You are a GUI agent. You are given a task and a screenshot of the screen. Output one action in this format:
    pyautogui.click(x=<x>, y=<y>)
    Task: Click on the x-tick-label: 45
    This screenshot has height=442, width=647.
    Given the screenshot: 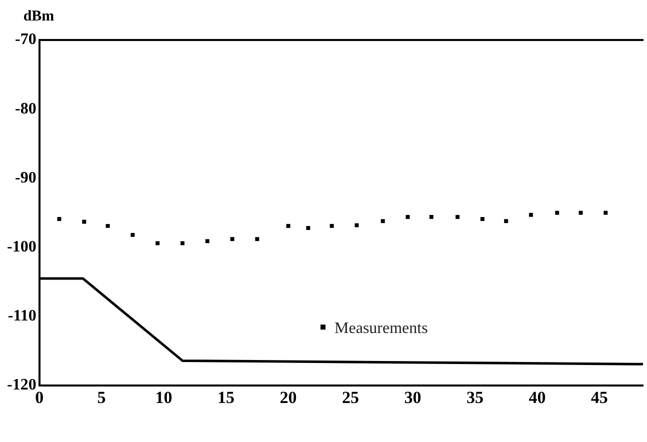 What is the action you would take?
    pyautogui.click(x=599, y=398)
    